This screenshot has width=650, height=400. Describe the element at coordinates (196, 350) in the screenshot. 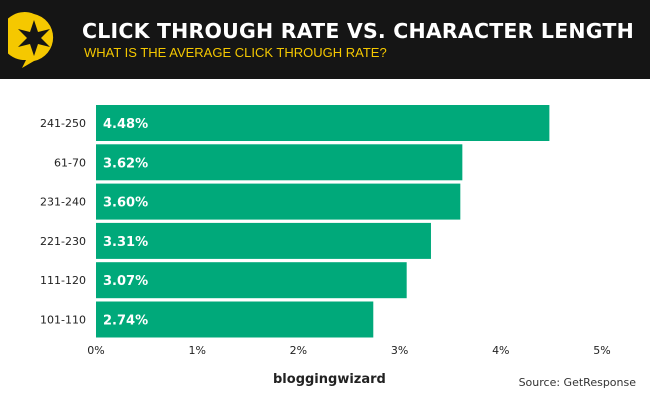

I see `x-tick-label: 1%` at that location.